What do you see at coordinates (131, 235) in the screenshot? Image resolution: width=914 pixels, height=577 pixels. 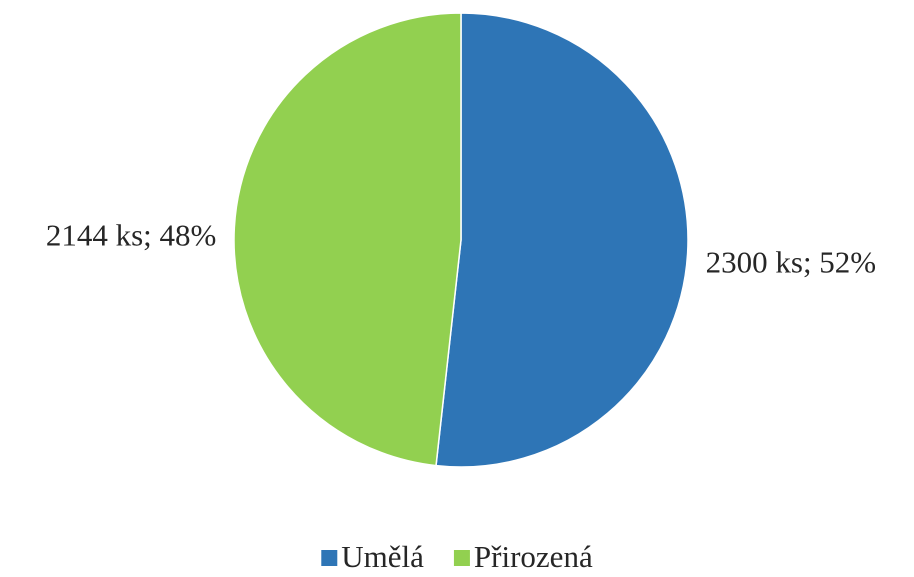 I see `data-label: 2144 ks; 48%` at bounding box center [131, 235].